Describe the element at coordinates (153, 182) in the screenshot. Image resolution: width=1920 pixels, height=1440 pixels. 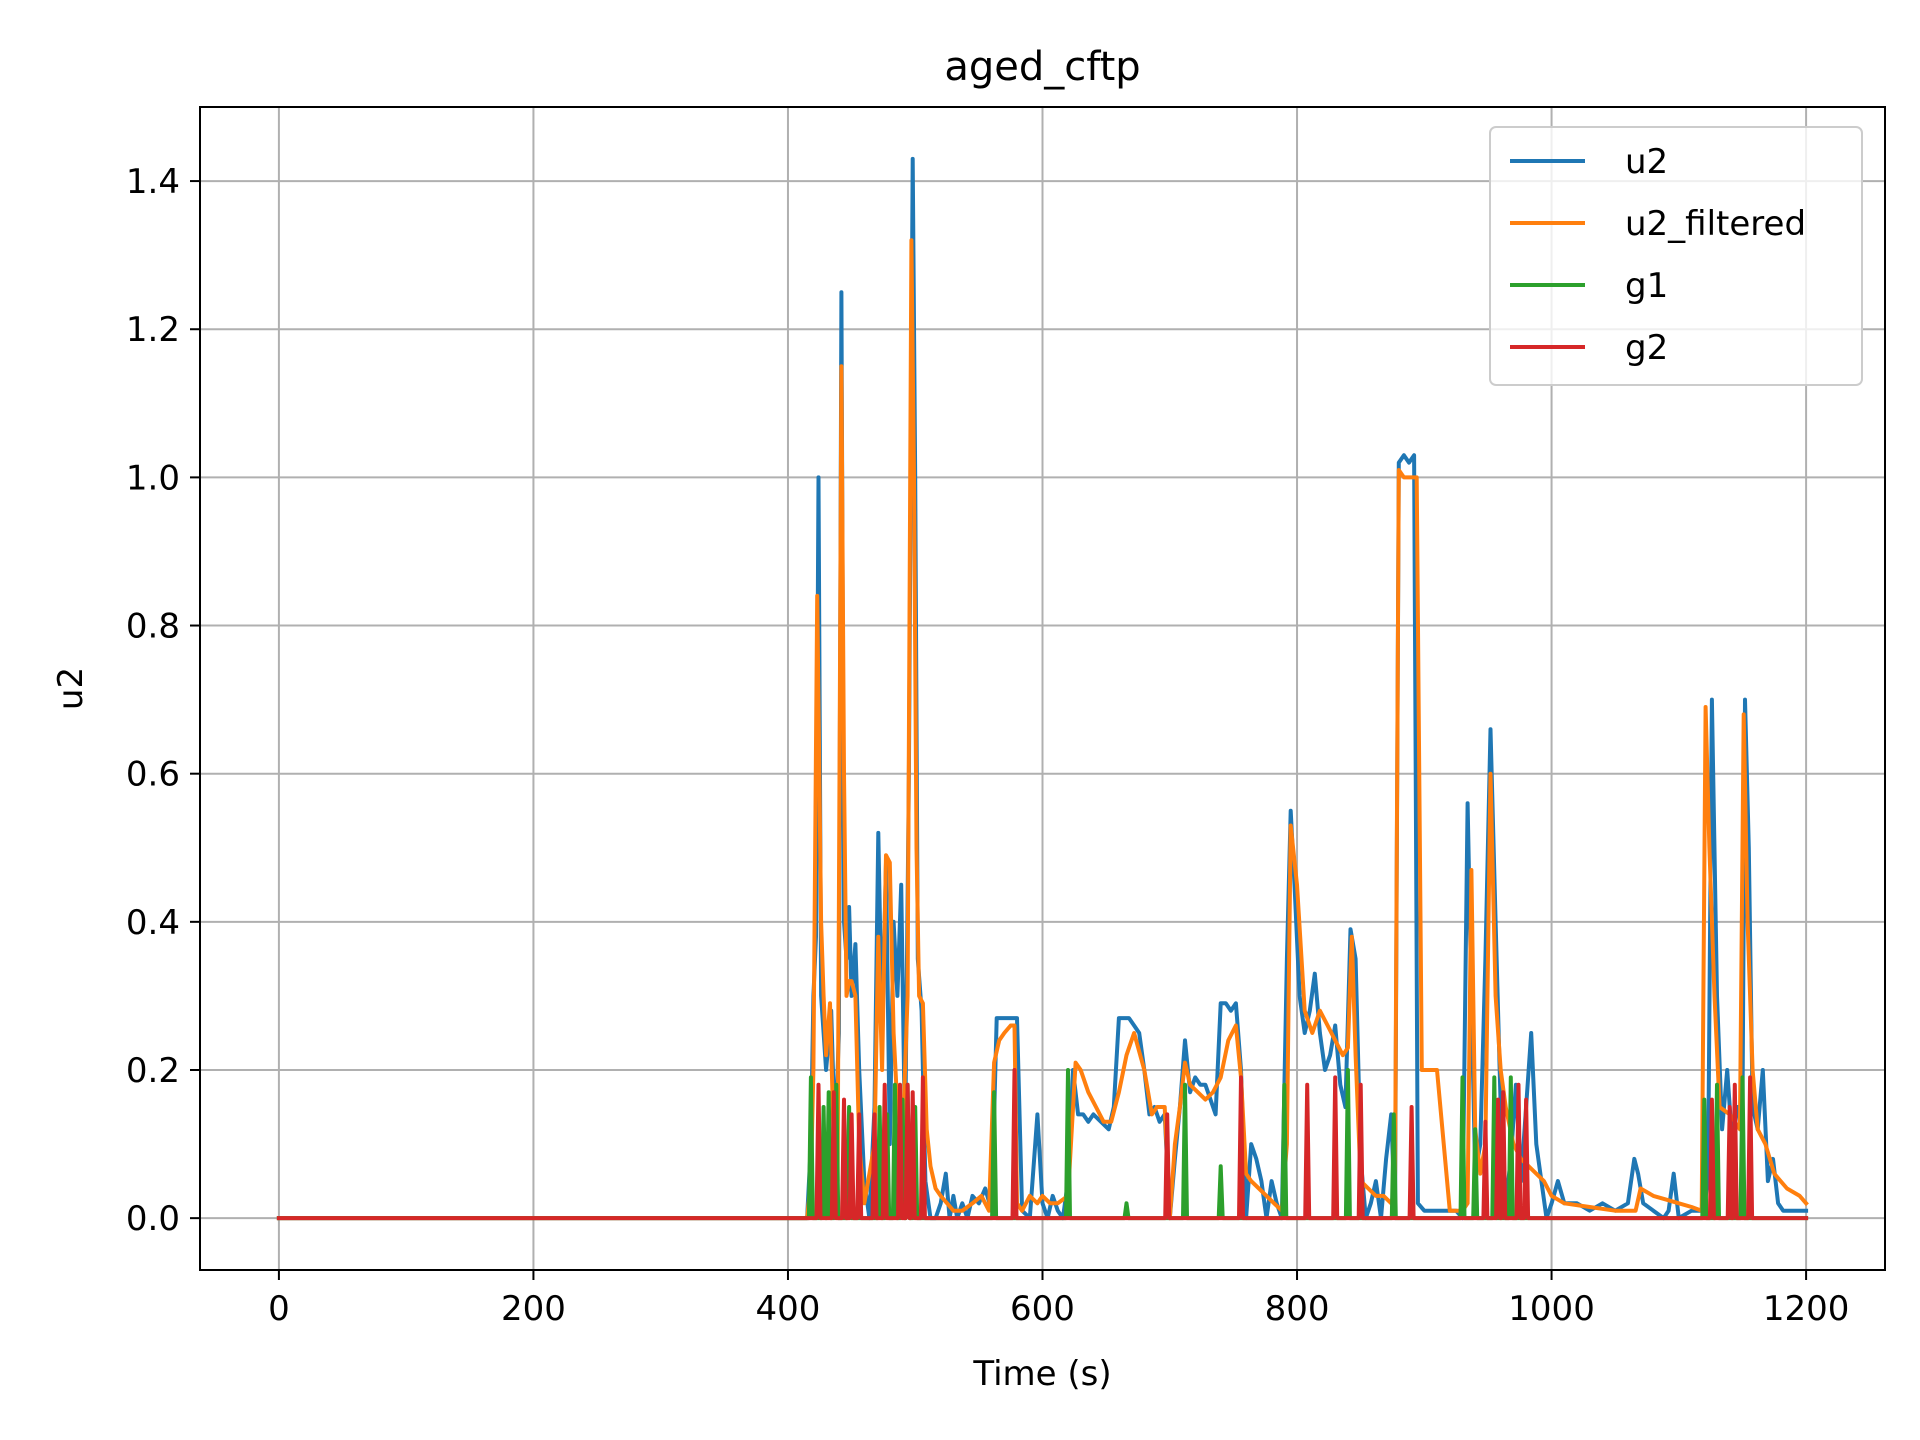
I see `y-tick-label: 1.4` at that location.